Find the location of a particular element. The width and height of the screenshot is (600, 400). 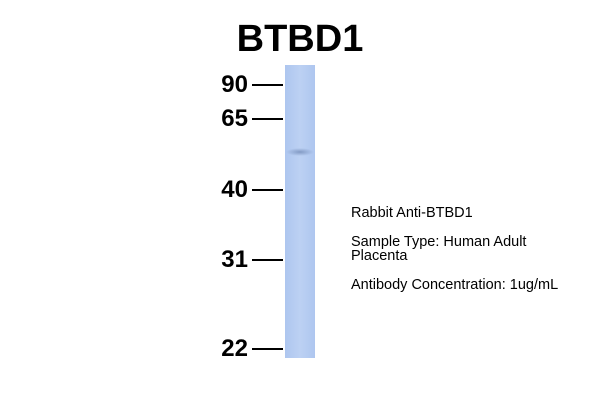

blot-lane is located at coordinates (300, 211).